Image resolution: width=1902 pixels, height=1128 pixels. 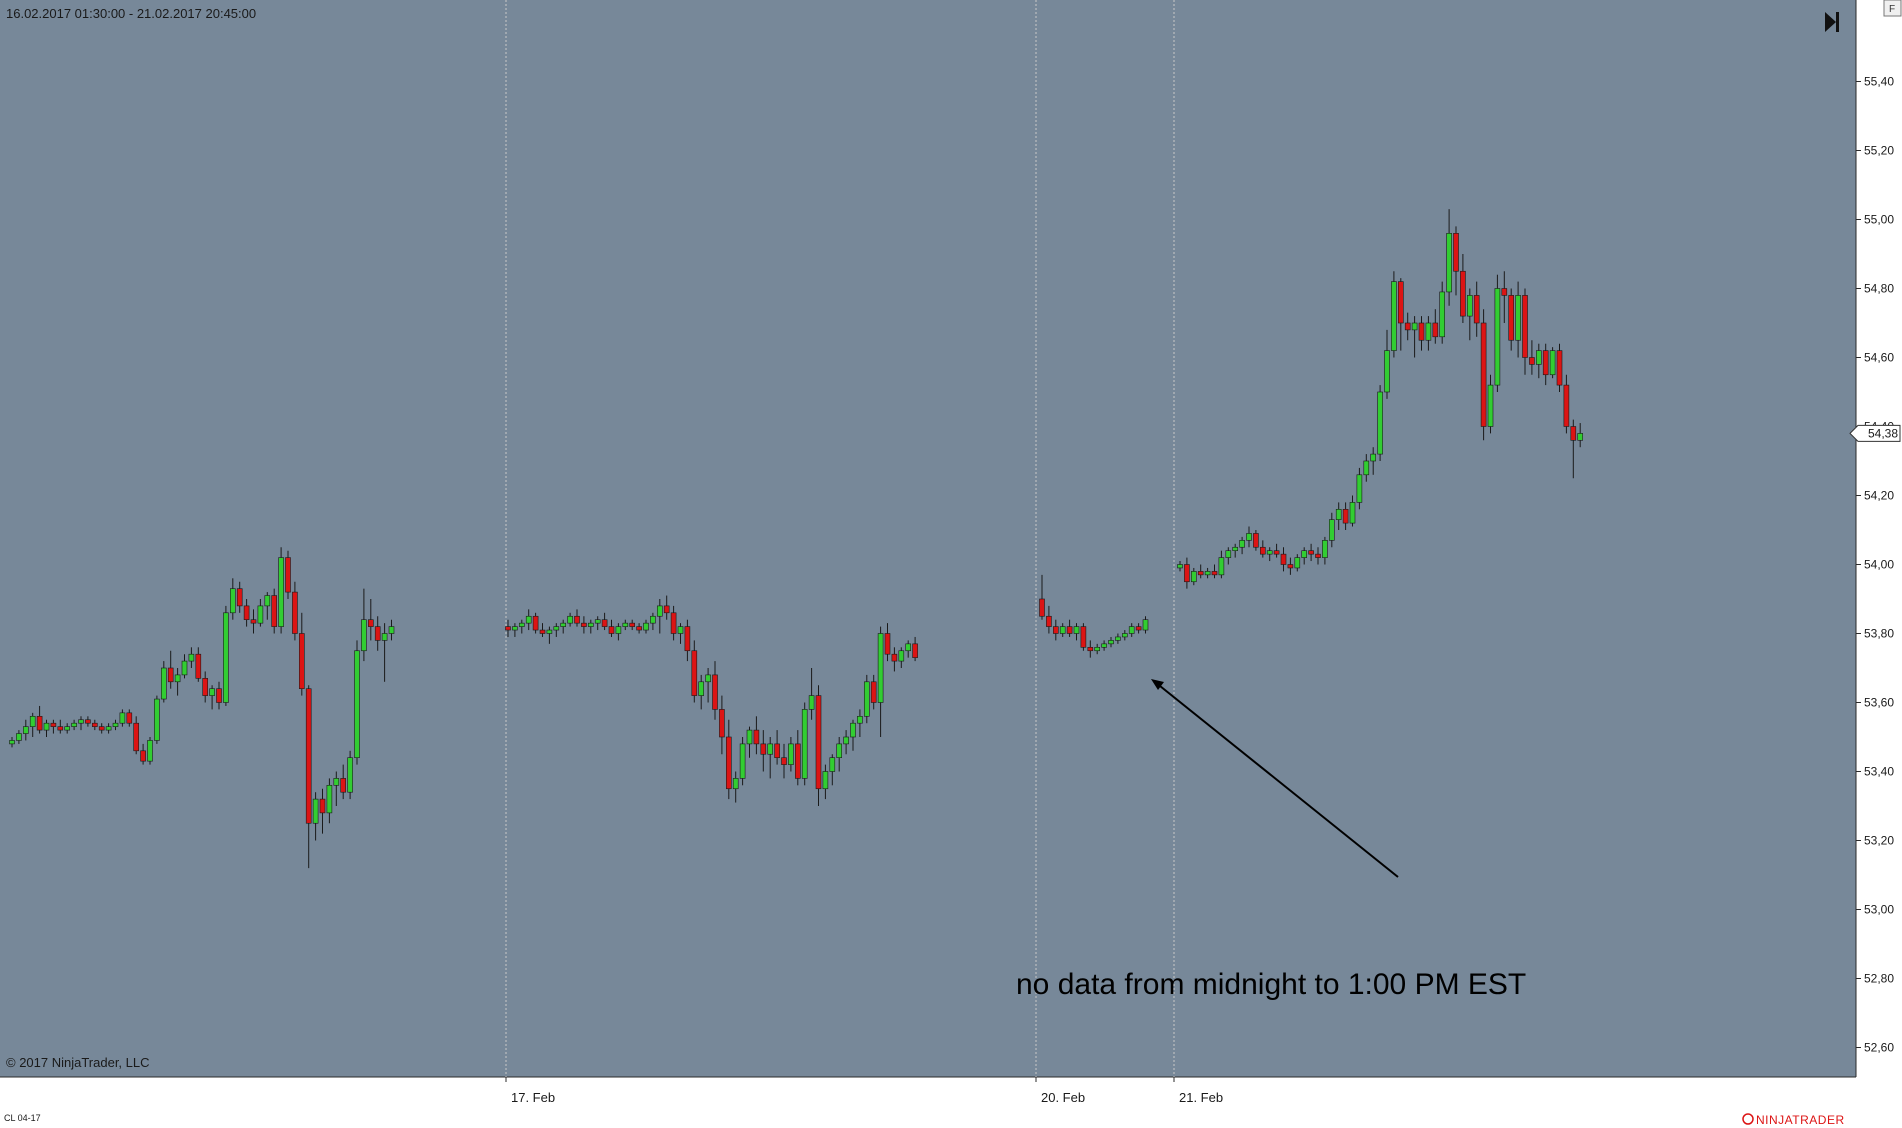 What do you see at coordinates (78, 1062) in the screenshot?
I see `copyright-label: © 2017 NinjaTrader, LLC` at bounding box center [78, 1062].